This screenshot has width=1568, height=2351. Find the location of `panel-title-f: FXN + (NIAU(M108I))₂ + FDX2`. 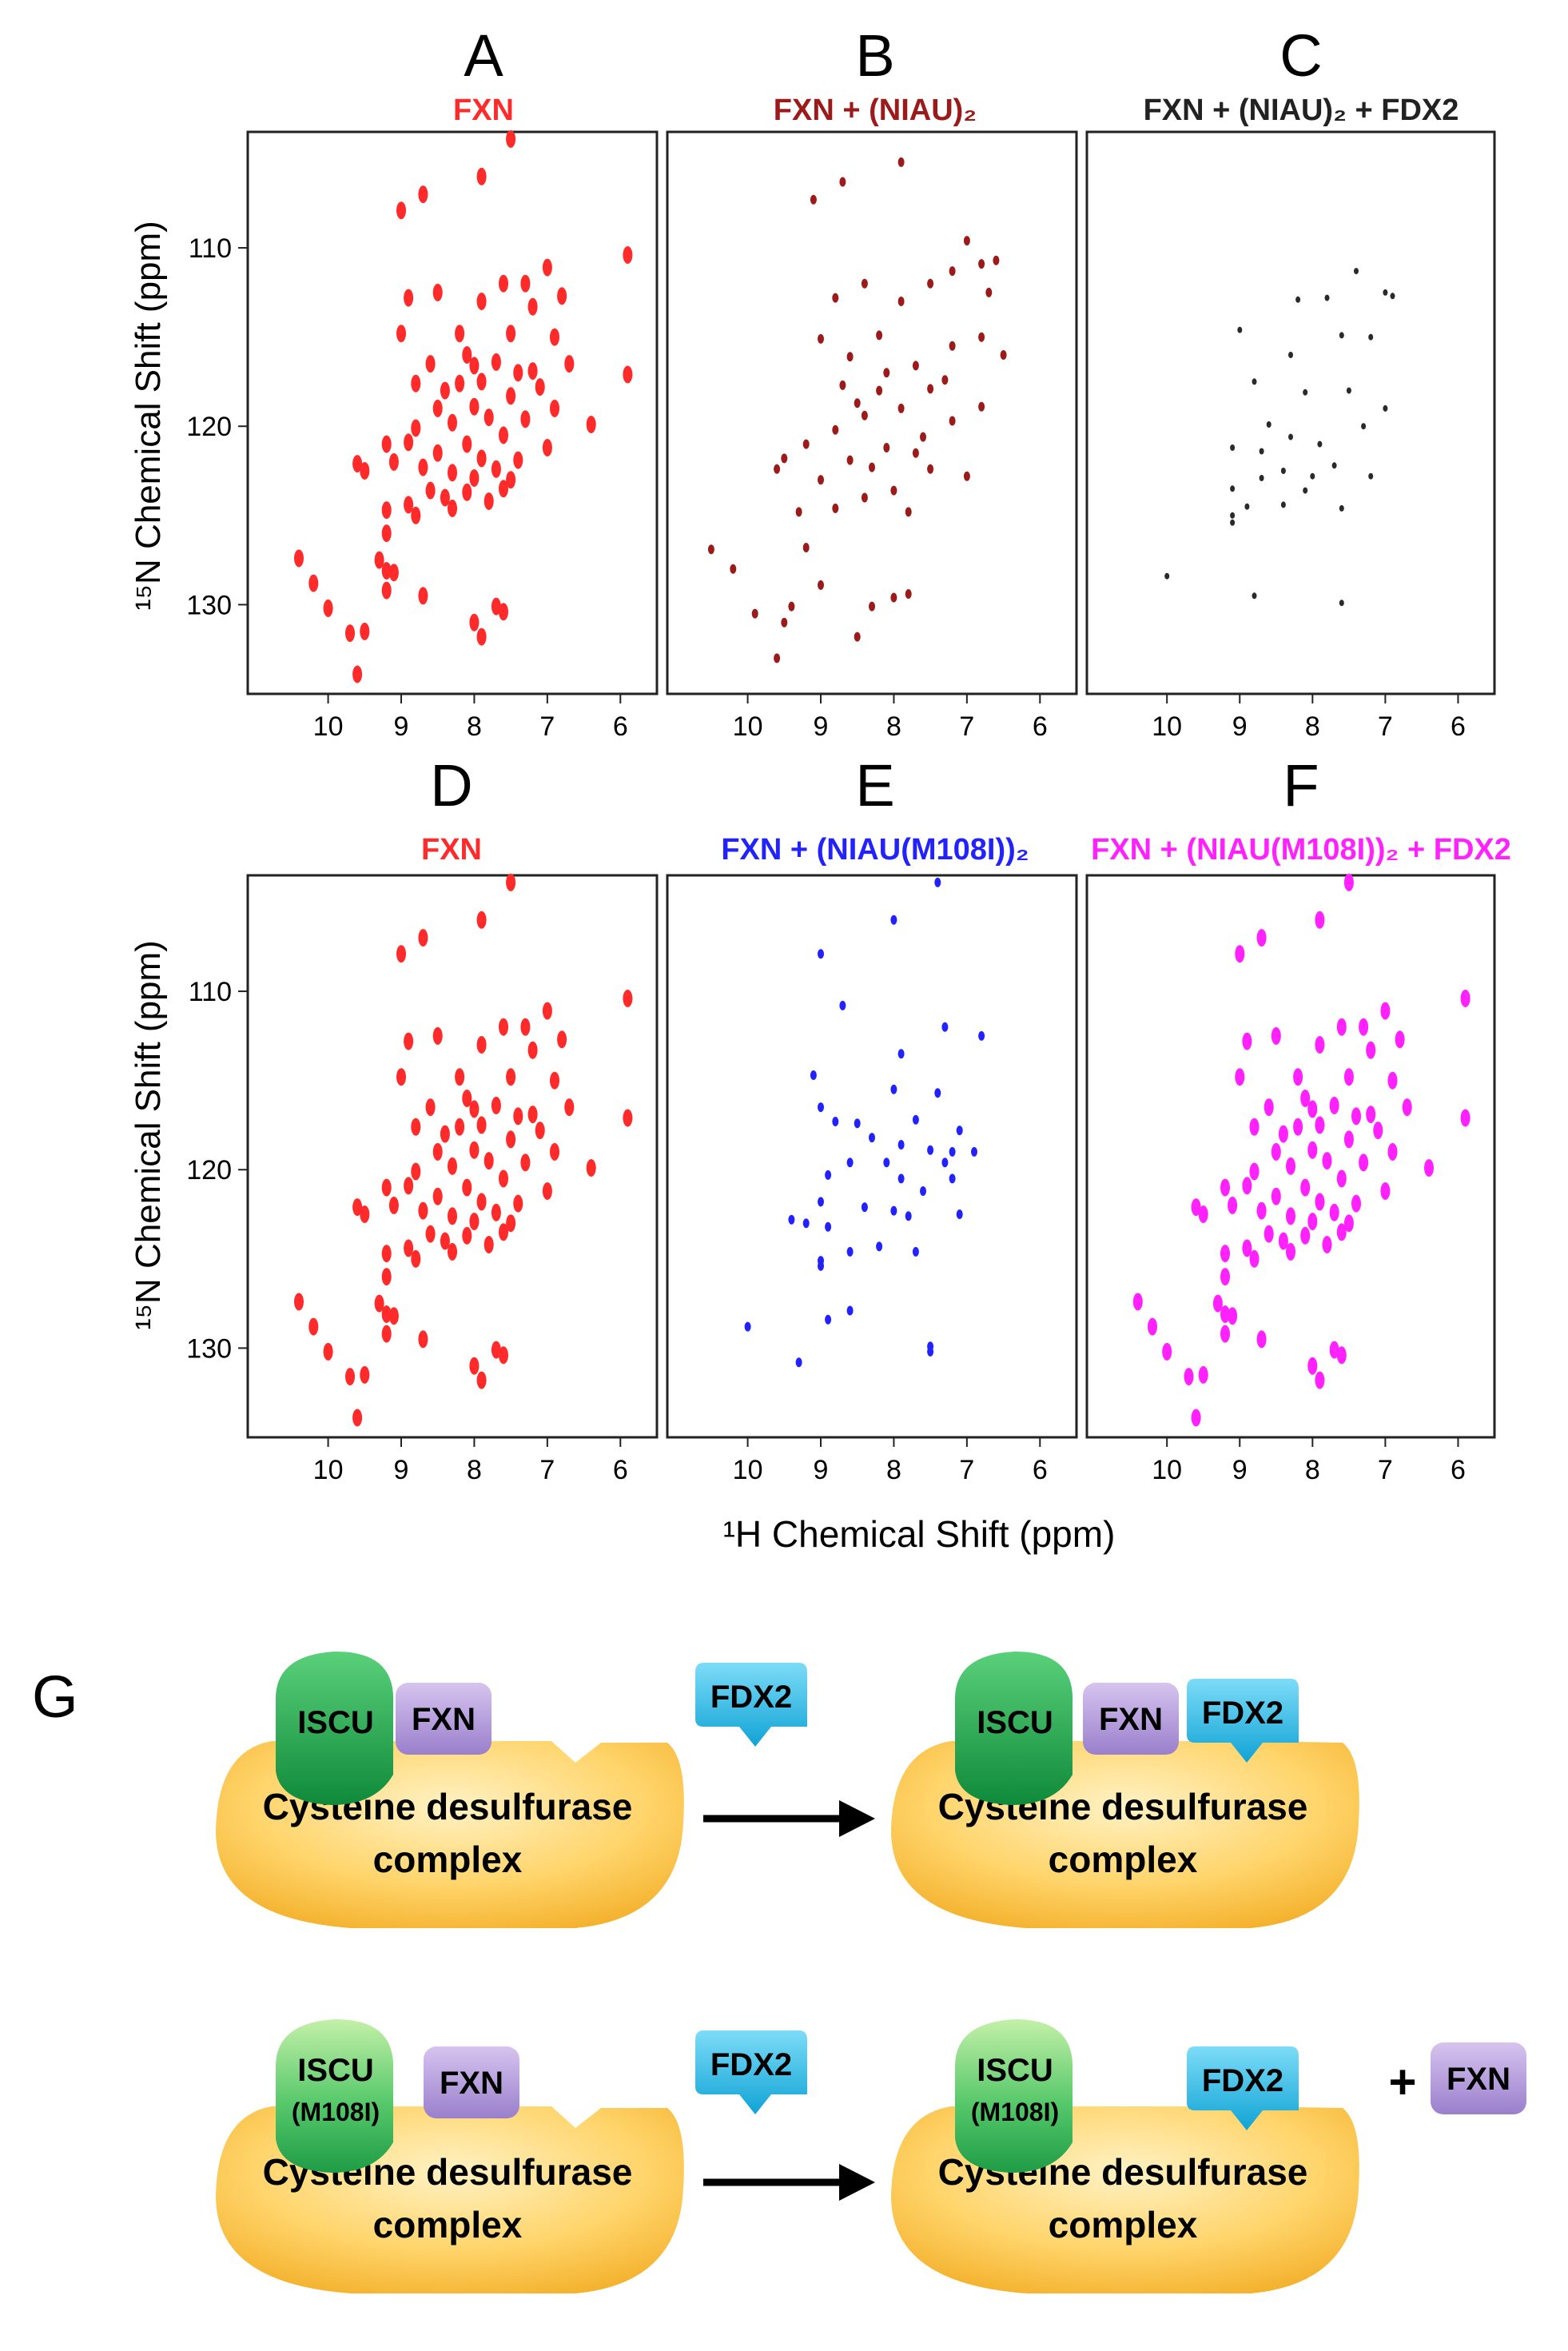

panel-title-f: FXN + (NIAU(M108I))₂ + FDX2 is located at coordinates (1301, 850).